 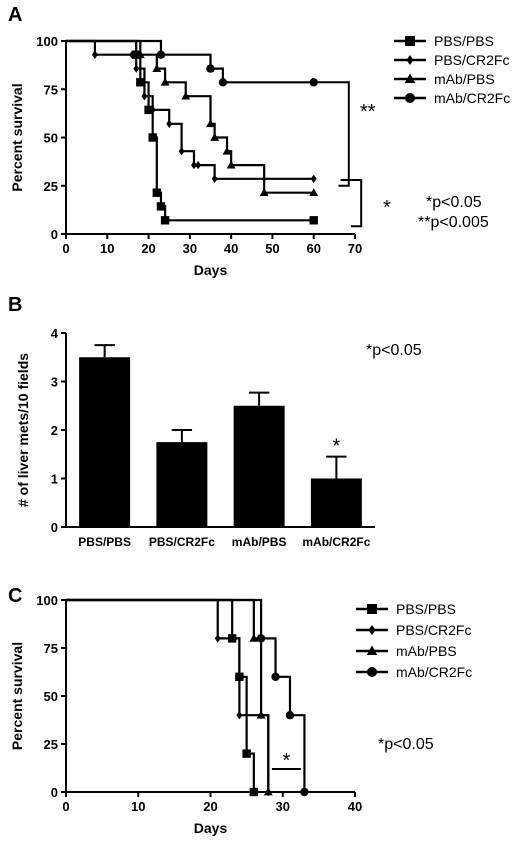 I want to click on y-tick-label: 4, so click(x=55, y=333).